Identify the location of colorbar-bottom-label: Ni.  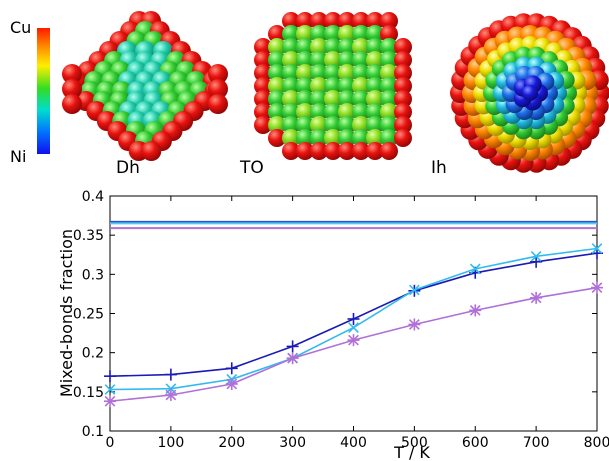
(18, 156).